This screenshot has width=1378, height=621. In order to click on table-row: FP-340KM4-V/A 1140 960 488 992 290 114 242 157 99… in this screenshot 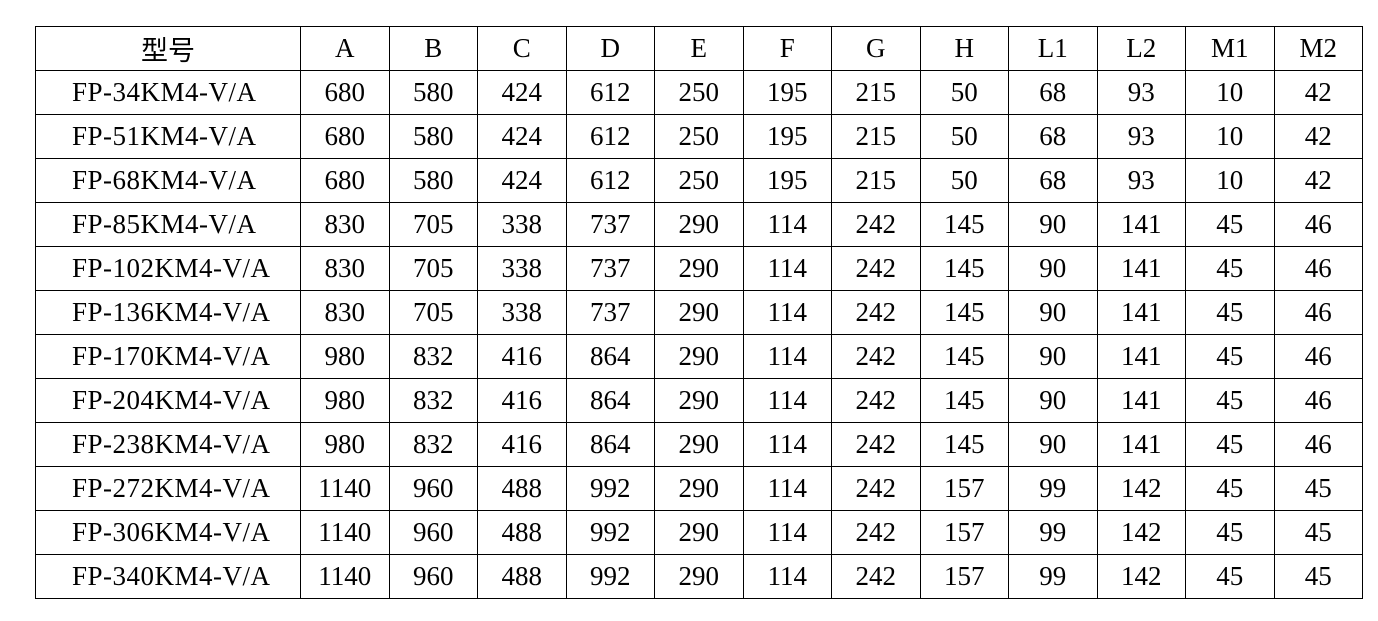, I will do `click(699, 576)`.